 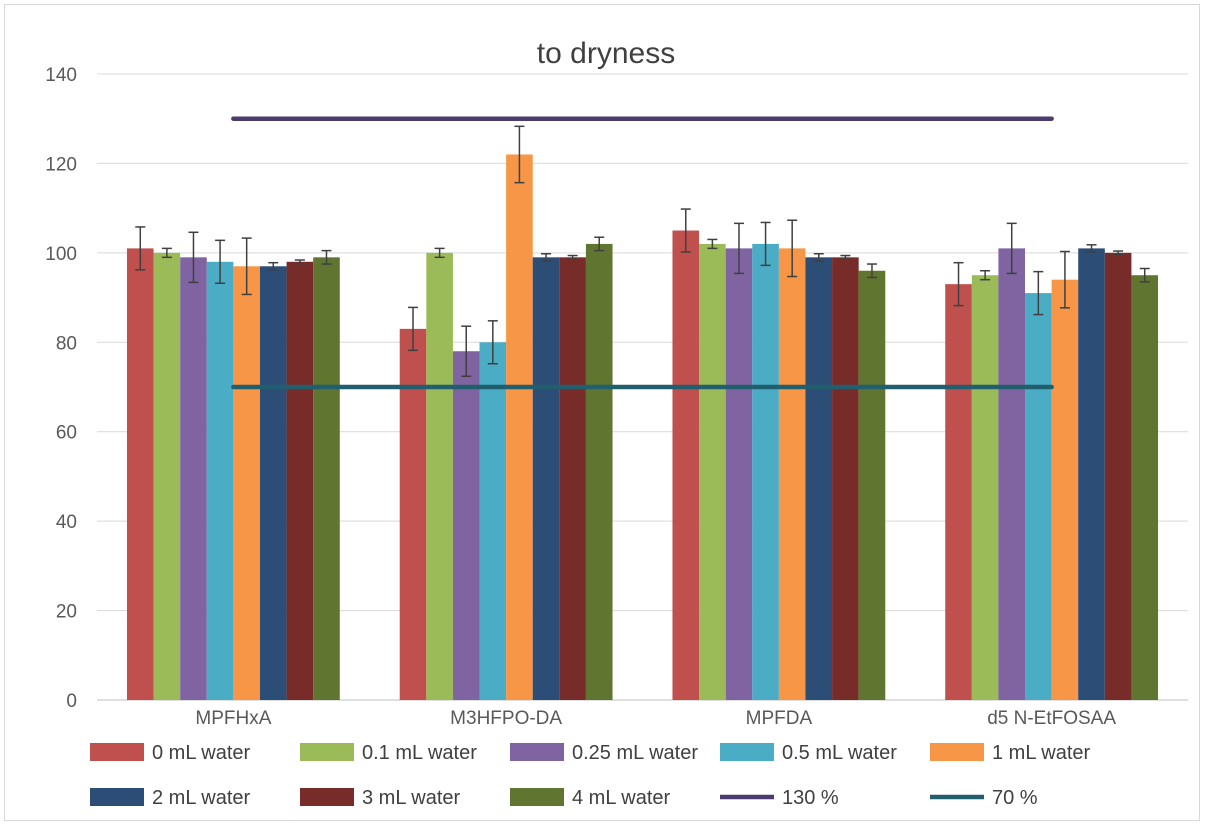 I want to click on chart-title: to dryness, so click(x=606, y=53).